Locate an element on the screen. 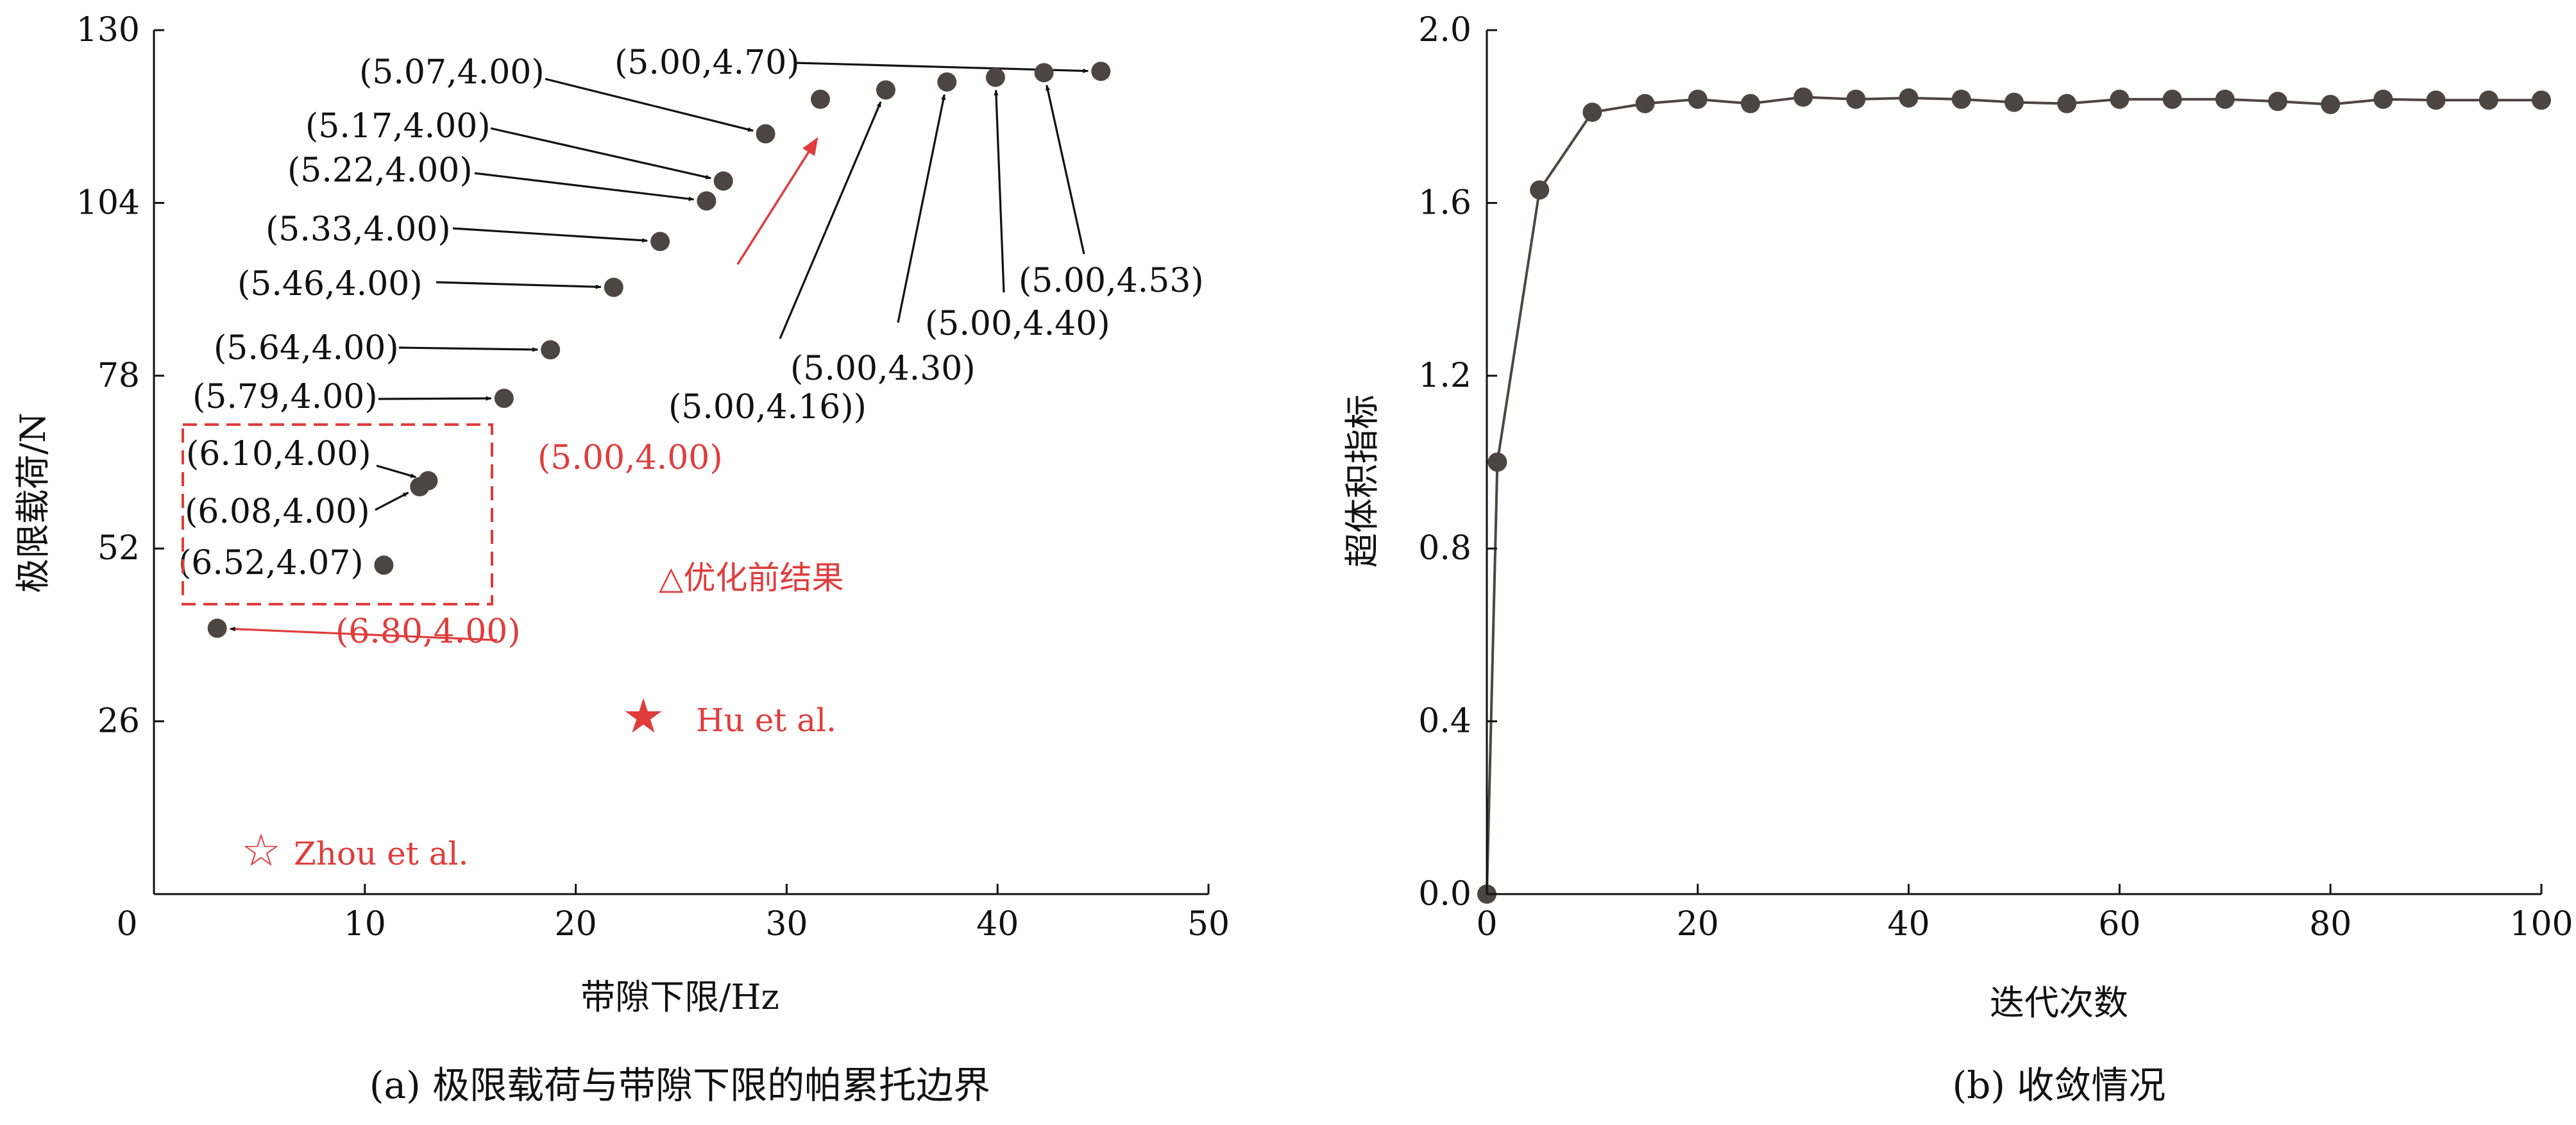  zhou-star-icon: ☆ is located at coordinates (261, 850).